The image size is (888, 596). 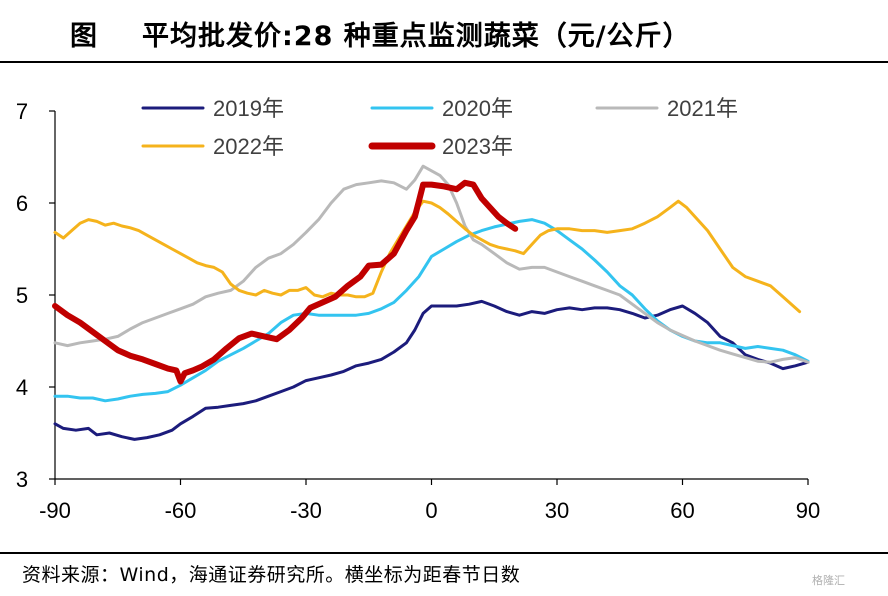 I want to click on x-tick-label: 60, so click(x=682, y=510).